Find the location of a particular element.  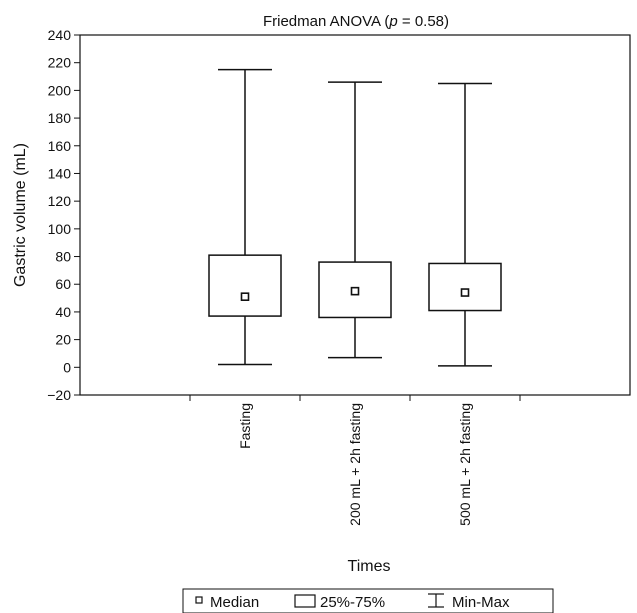

legend-box-label: 25%-75% is located at coordinates (352, 602).